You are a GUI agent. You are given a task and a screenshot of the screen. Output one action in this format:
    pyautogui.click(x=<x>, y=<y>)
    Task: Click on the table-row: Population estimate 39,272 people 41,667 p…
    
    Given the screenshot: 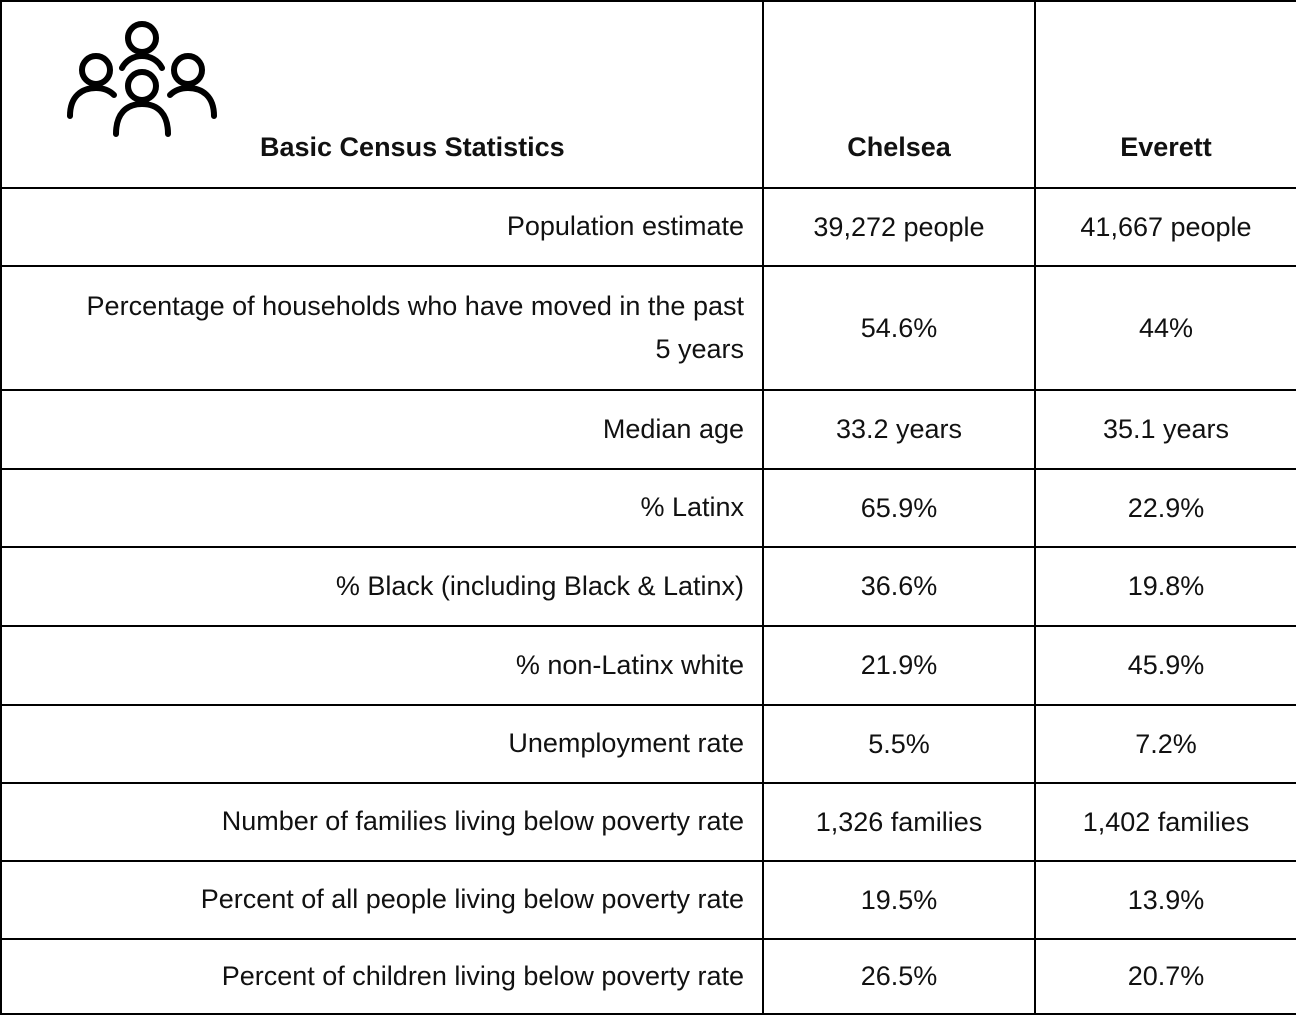 What is the action you would take?
    pyautogui.click(x=648, y=227)
    